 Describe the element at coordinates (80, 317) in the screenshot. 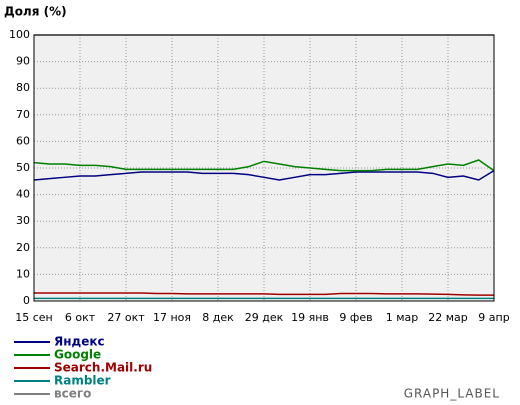

I see `x-tick-label: 6 окт` at that location.